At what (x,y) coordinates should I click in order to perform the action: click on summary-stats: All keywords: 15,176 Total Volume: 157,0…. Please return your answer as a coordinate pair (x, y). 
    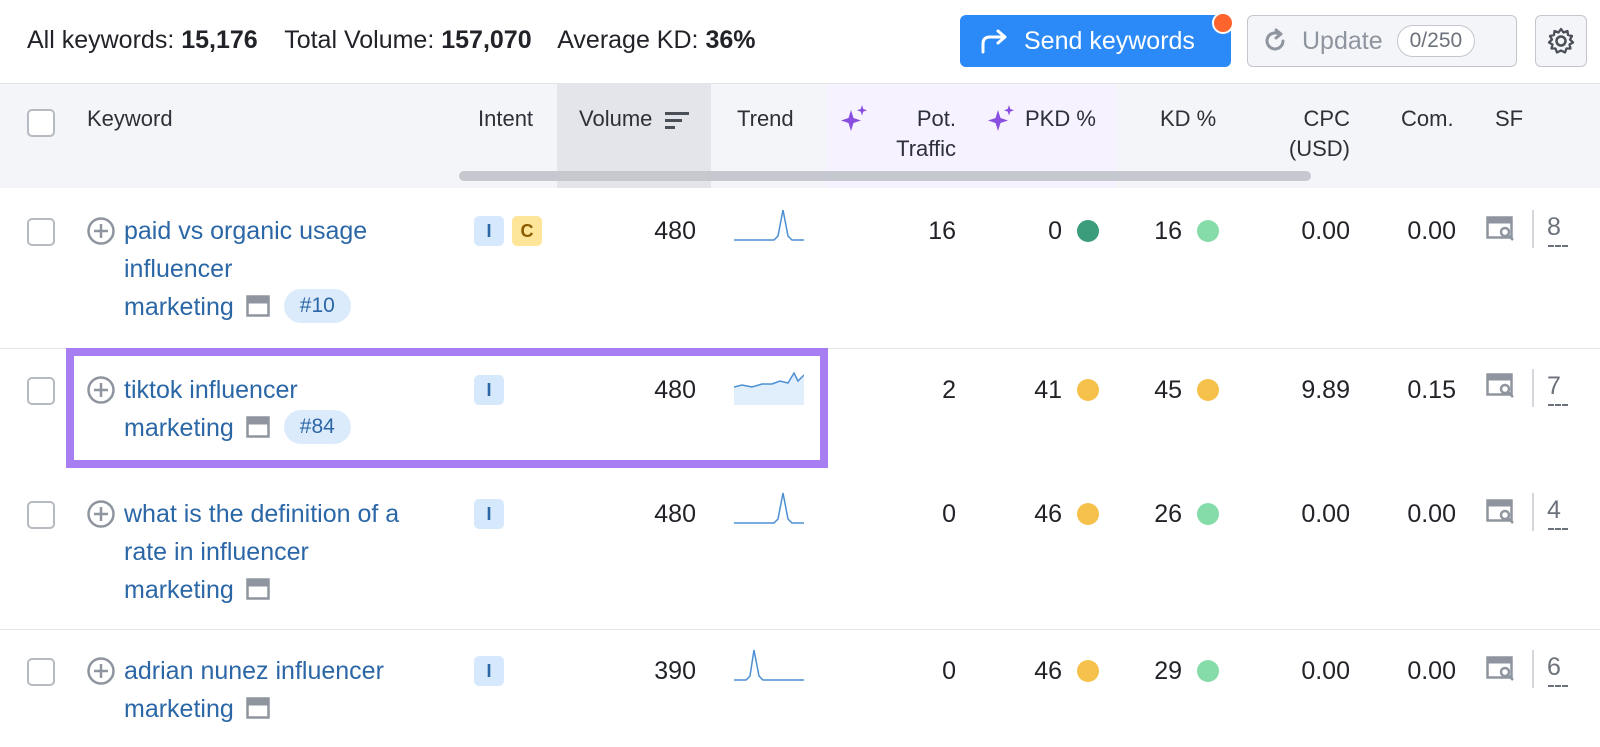
    Looking at the image, I should click on (401, 40).